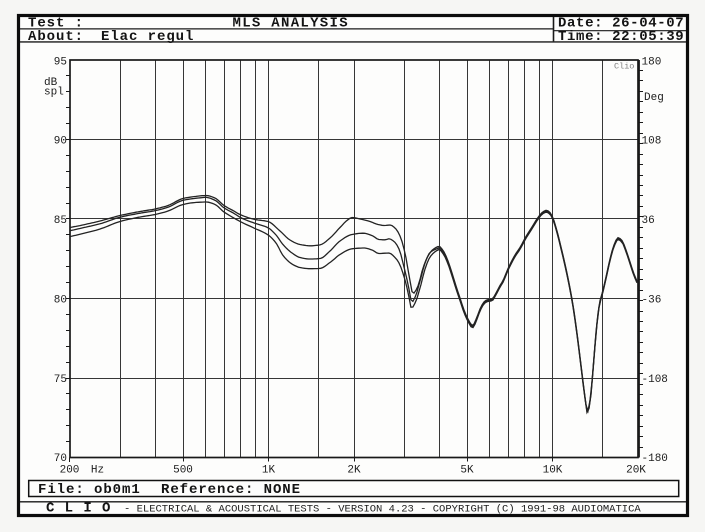  What do you see at coordinates (269, 470) in the screenshot?
I see `svg-text: 1K` at bounding box center [269, 470].